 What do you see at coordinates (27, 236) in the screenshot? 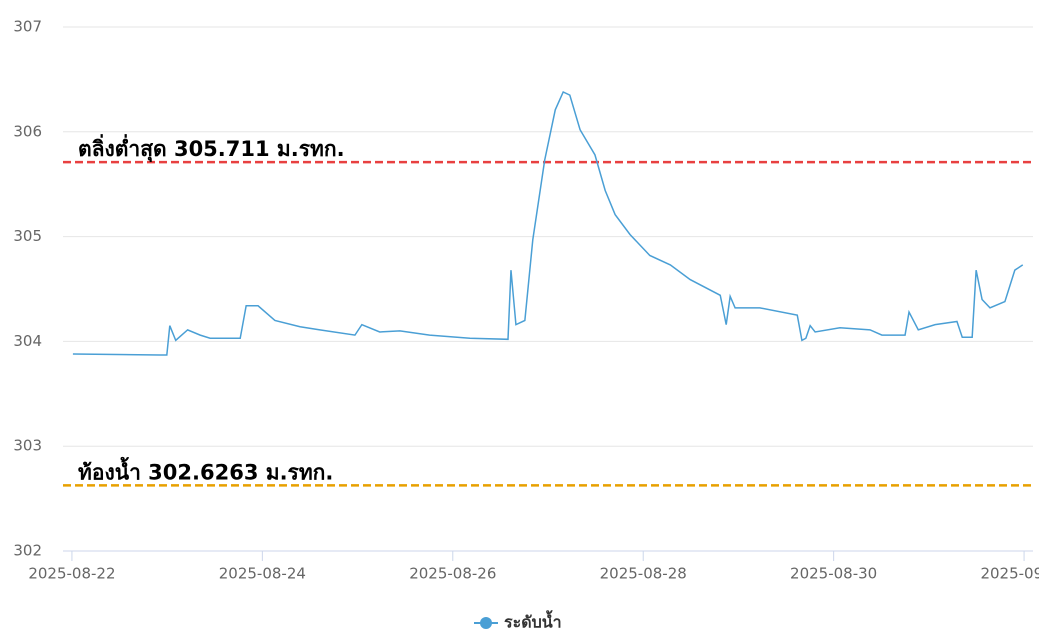
I see `y-tick-label: 305` at bounding box center [27, 236].